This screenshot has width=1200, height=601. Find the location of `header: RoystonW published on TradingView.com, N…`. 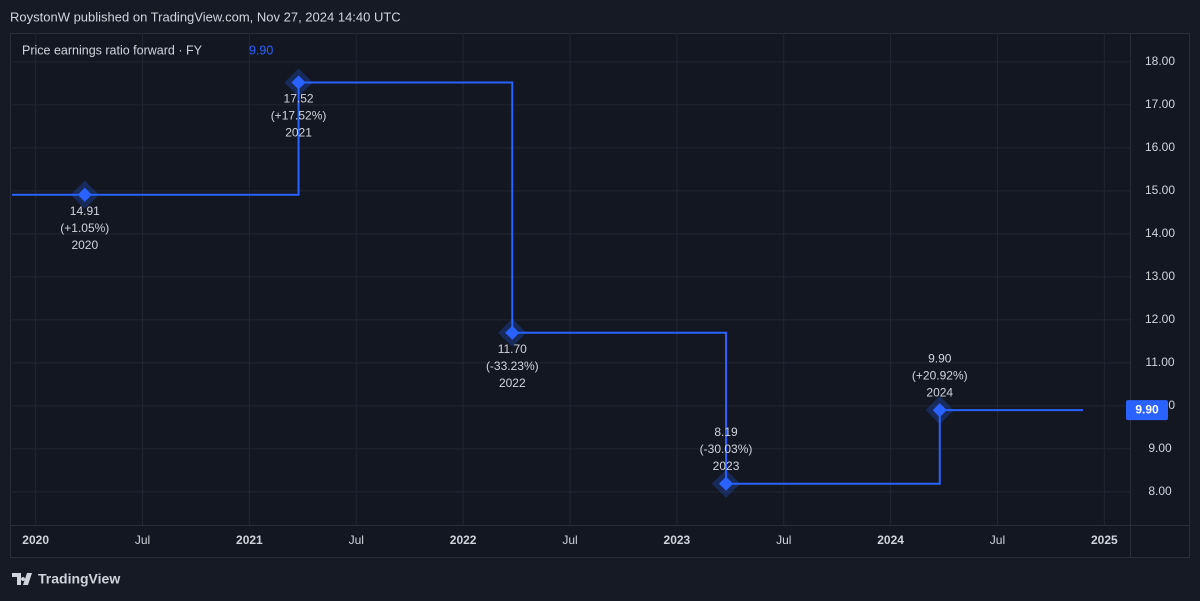

header: RoystonW published on TradingView.com, N… is located at coordinates (205, 16).